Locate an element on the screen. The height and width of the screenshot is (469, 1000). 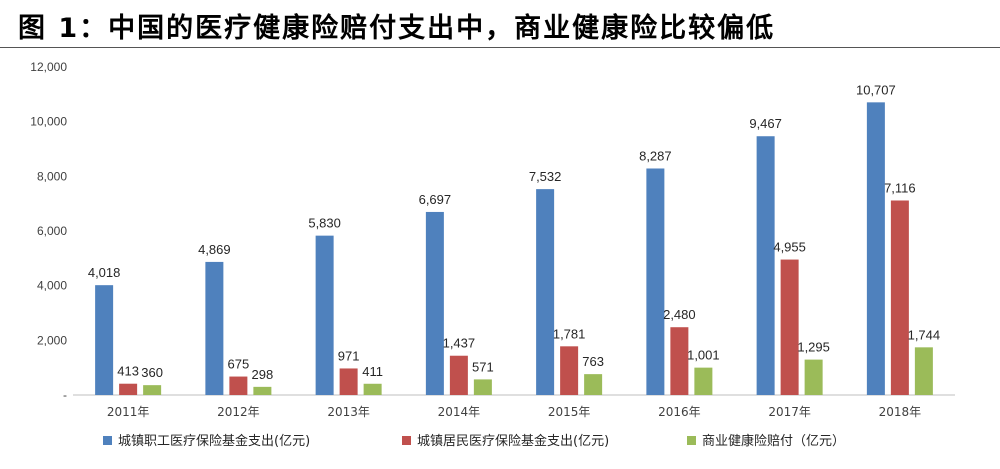
data-label: 1,295 is located at coordinates (813, 347).